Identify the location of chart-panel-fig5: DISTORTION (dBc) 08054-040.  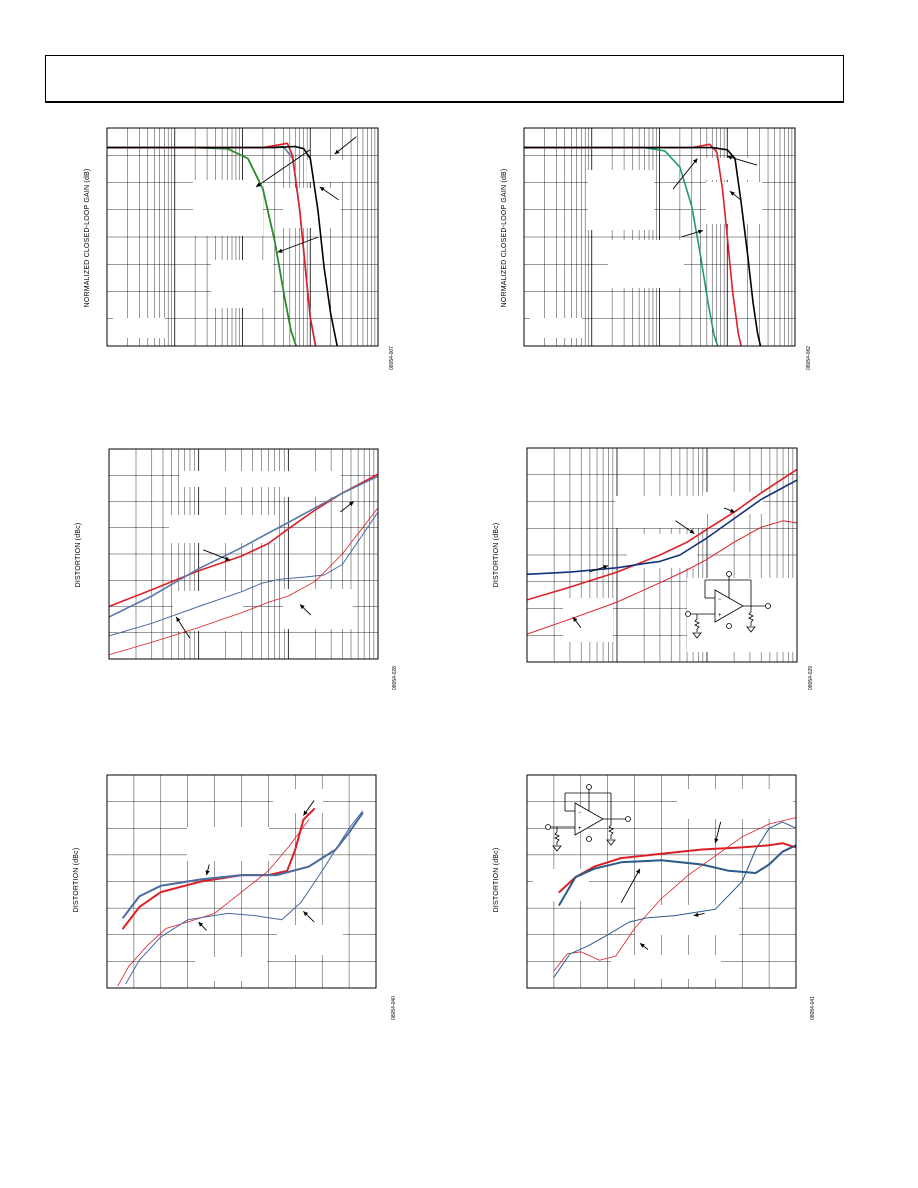
(238, 899).